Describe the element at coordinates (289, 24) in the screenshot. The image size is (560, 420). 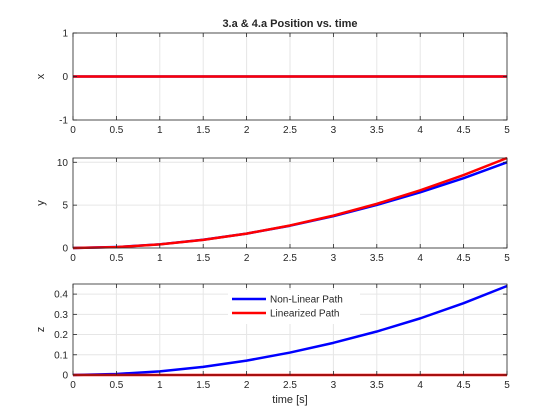
I see `chart-title: 3.a & 4.a Position vs. time` at that location.